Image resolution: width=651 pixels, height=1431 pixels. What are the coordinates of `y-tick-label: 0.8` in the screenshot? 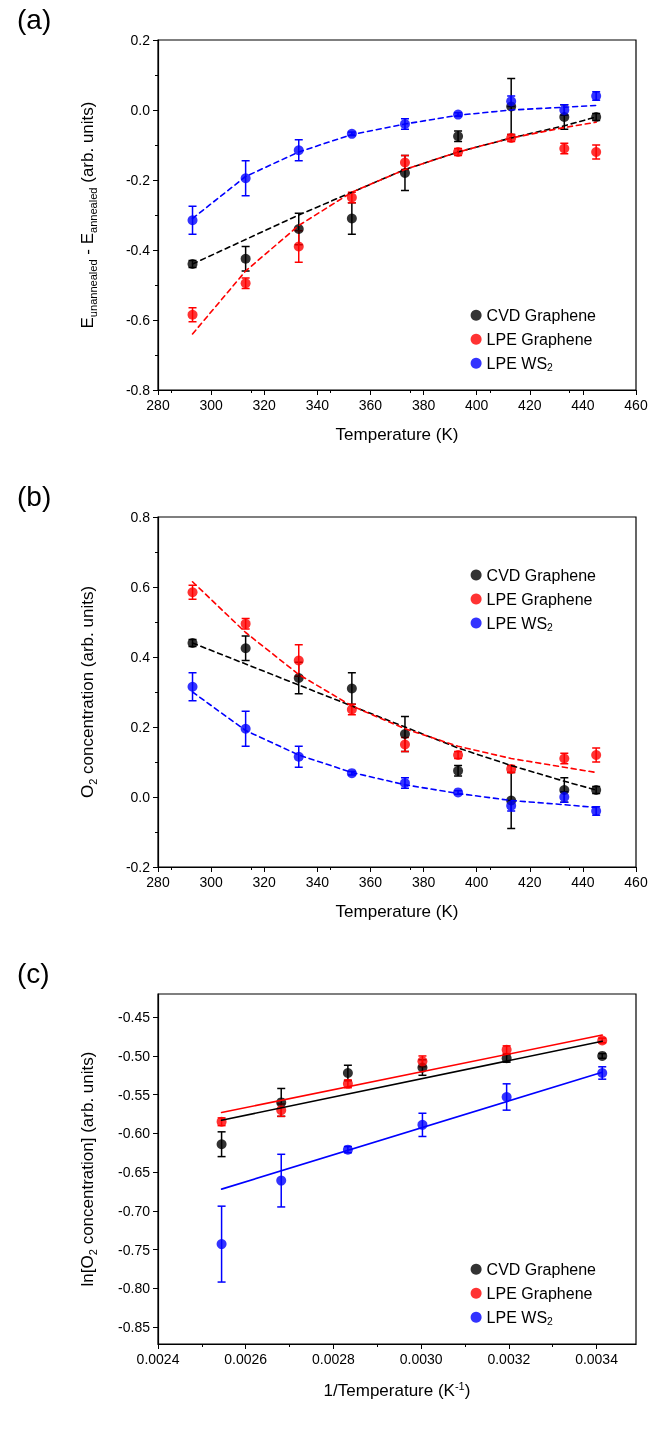 It's located at (140, 517).